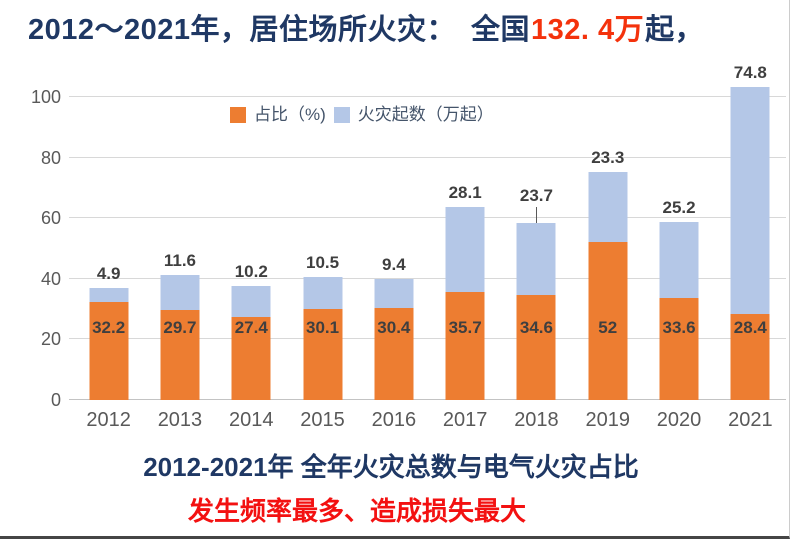  Describe the element at coordinates (109, 327) in the screenshot. I see `pct-value-label: 32.2` at that location.